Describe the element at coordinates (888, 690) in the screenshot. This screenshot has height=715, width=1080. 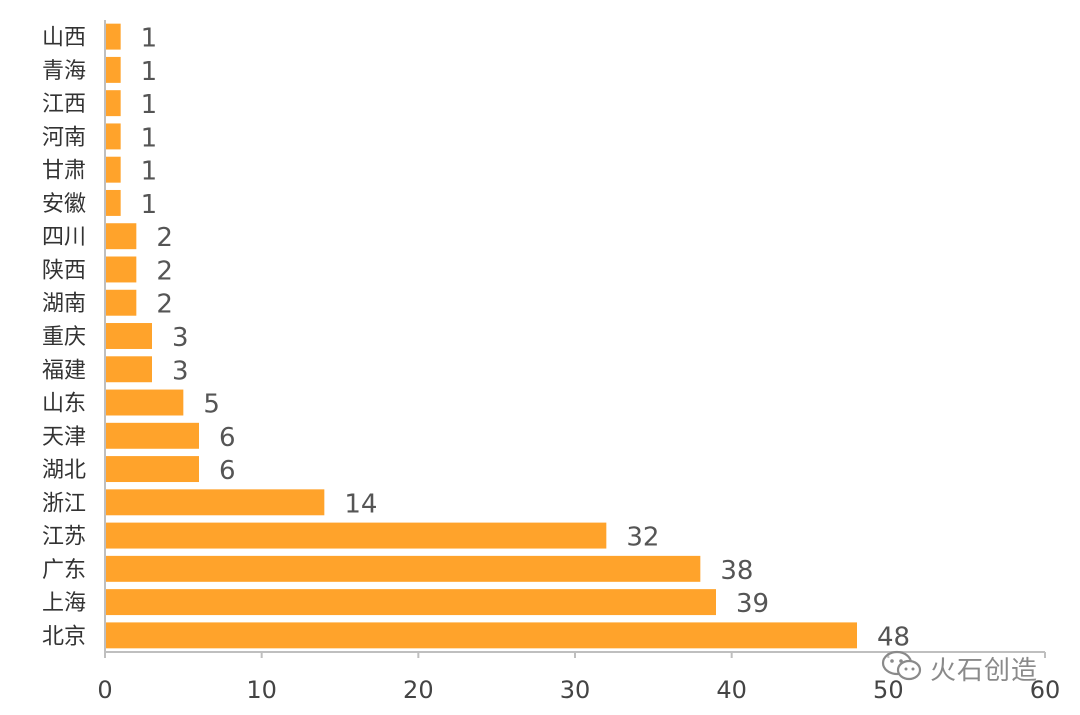
I see `x-tick-label: 50` at that location.